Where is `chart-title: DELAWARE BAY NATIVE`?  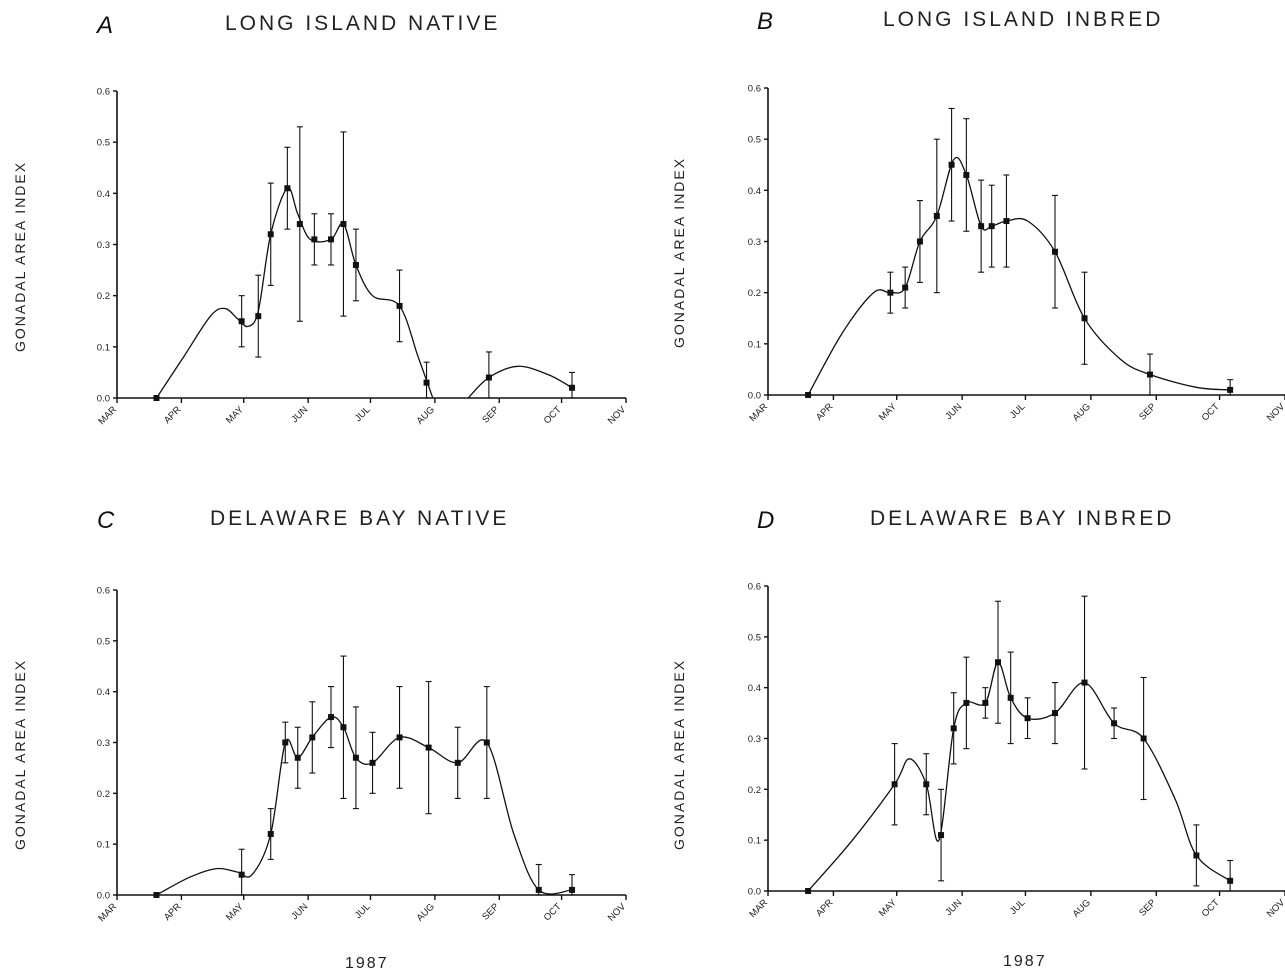 chart-title: DELAWARE BAY NATIVE is located at coordinates (360, 518).